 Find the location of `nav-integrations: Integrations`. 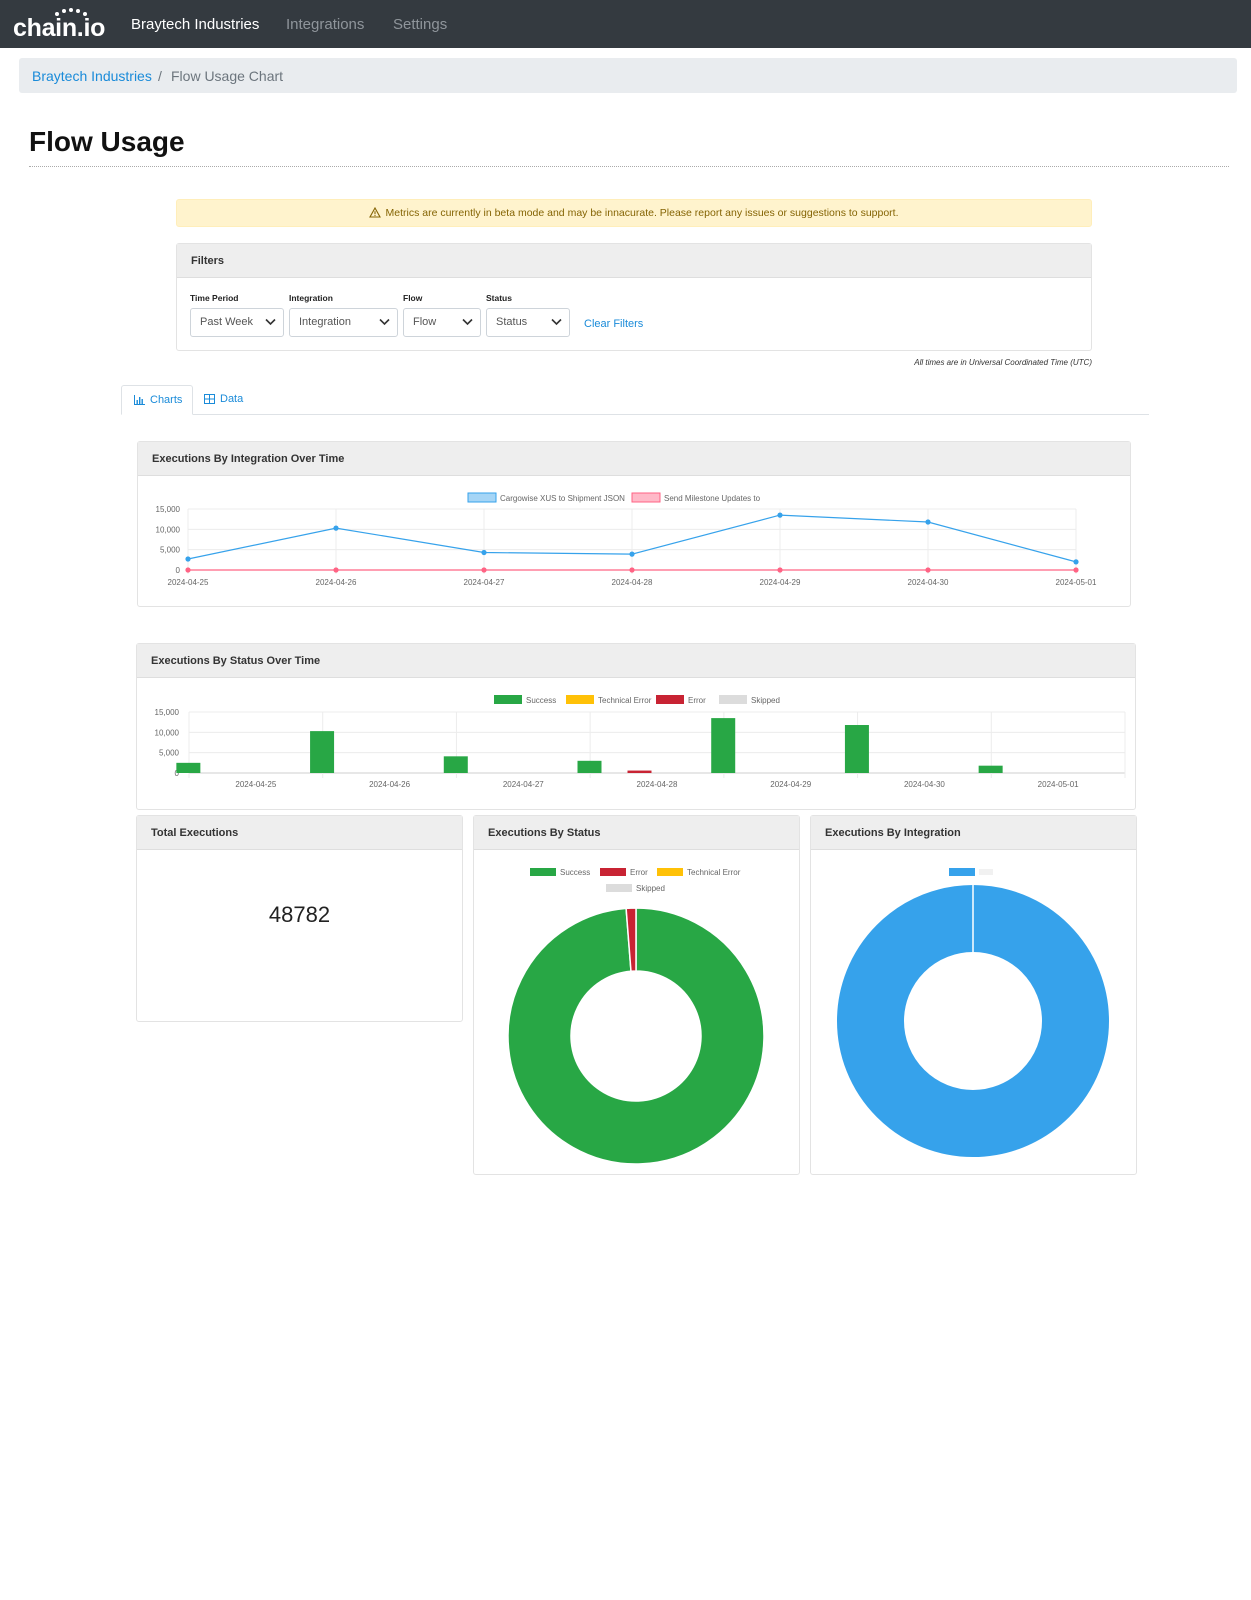

nav-integrations: Integrations is located at coordinates (325, 24).